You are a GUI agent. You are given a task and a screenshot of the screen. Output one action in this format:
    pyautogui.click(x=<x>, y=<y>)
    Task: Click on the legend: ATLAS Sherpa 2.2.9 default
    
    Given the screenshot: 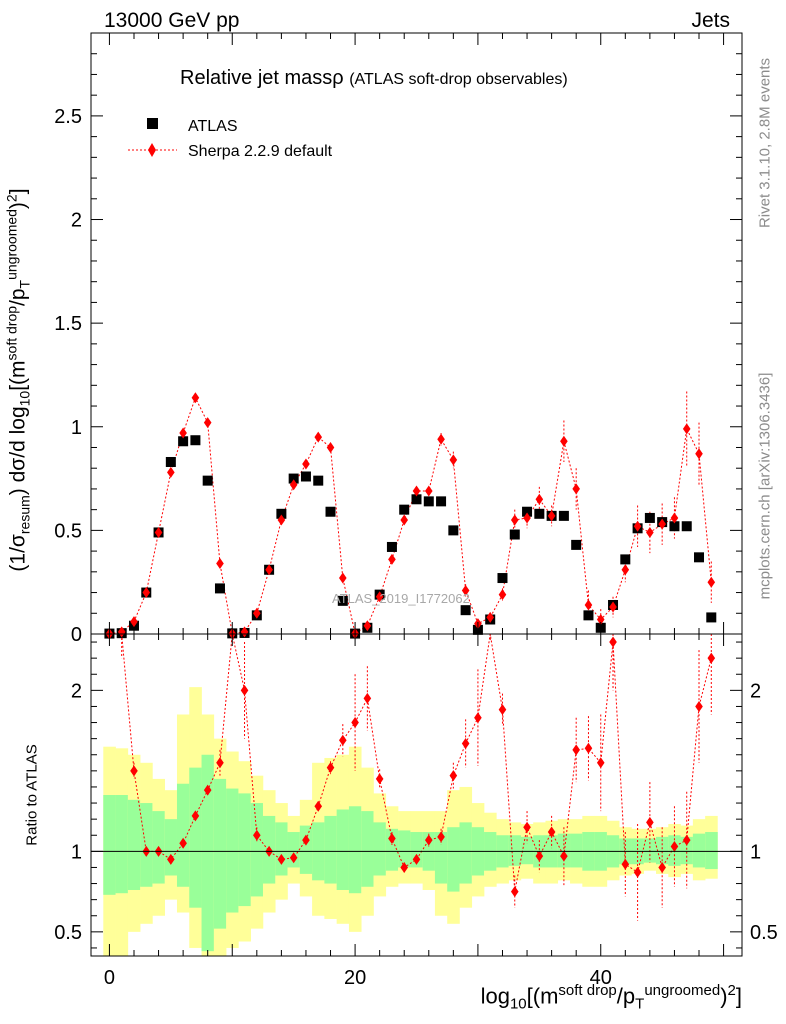 What is the action you would take?
    pyautogui.click(x=230, y=139)
    